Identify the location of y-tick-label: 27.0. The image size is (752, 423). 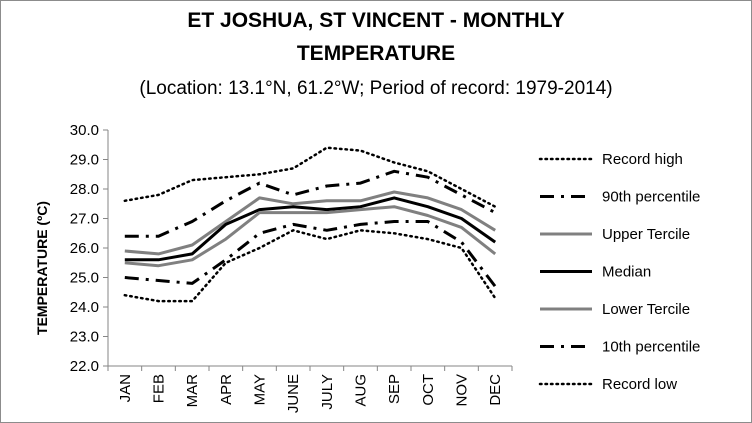
(84, 219).